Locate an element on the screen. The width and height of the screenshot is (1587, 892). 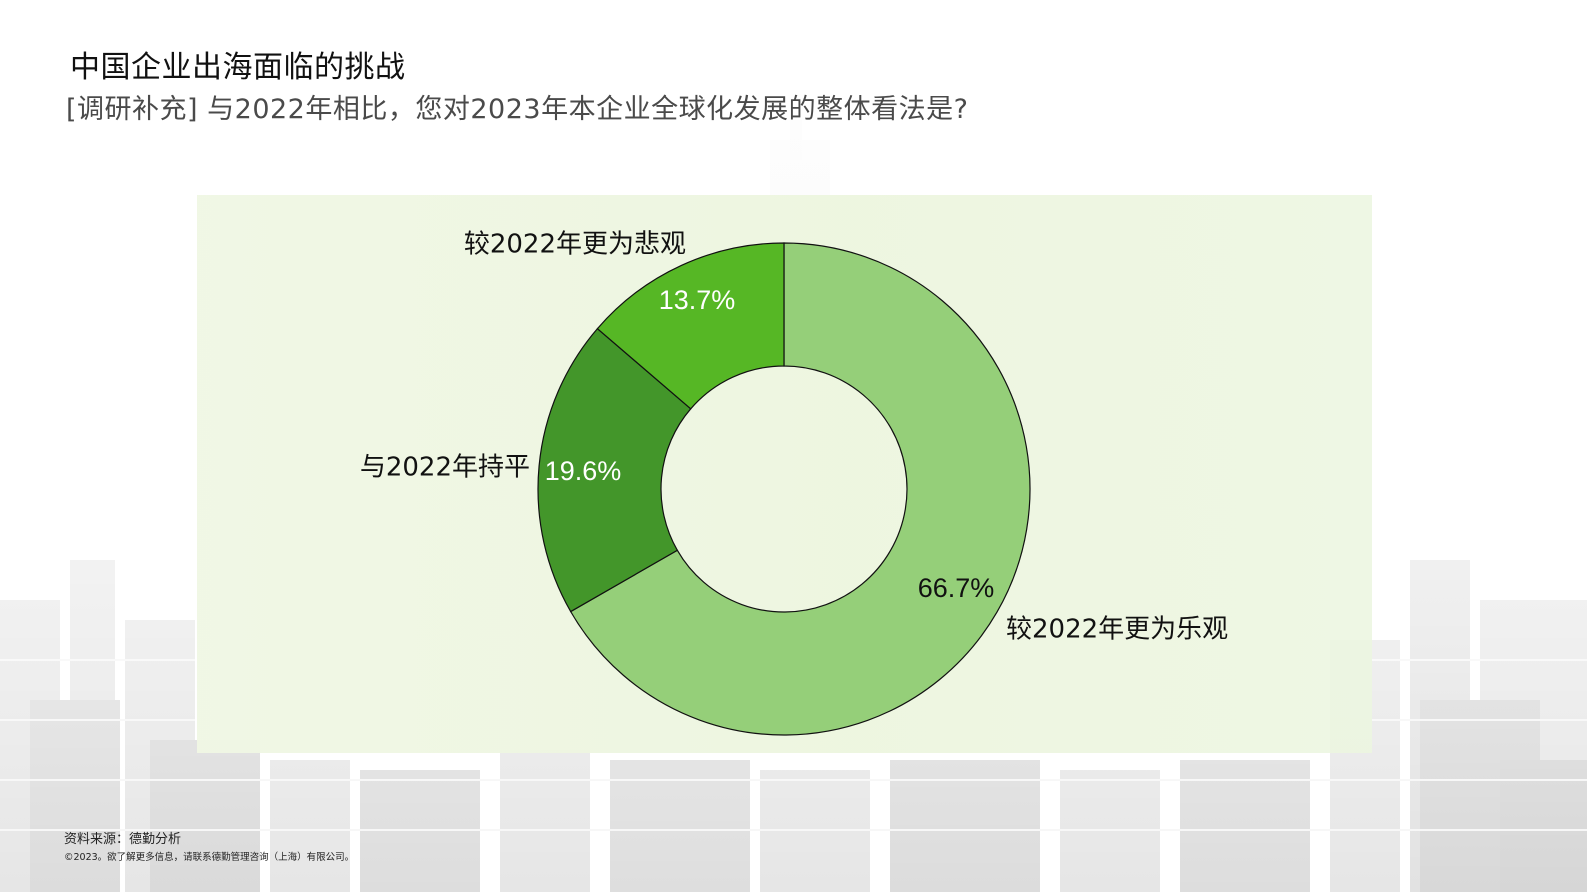
page-title: 中国企业出海面临的挑战 is located at coordinates (238, 67).